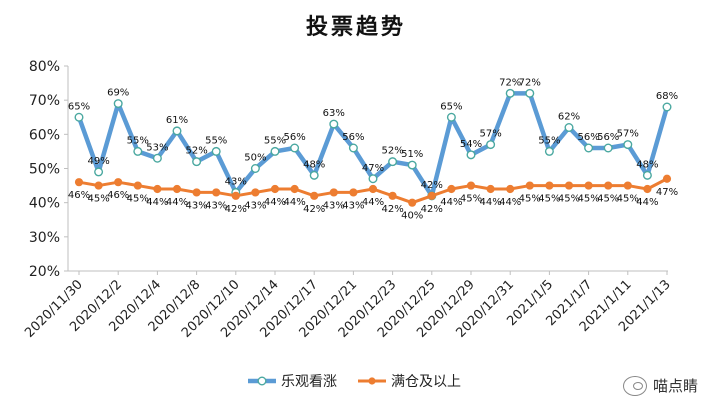 Image resolution: width=712 pixels, height=406 pixels. I want to click on data-label: 48%, so click(647, 164).